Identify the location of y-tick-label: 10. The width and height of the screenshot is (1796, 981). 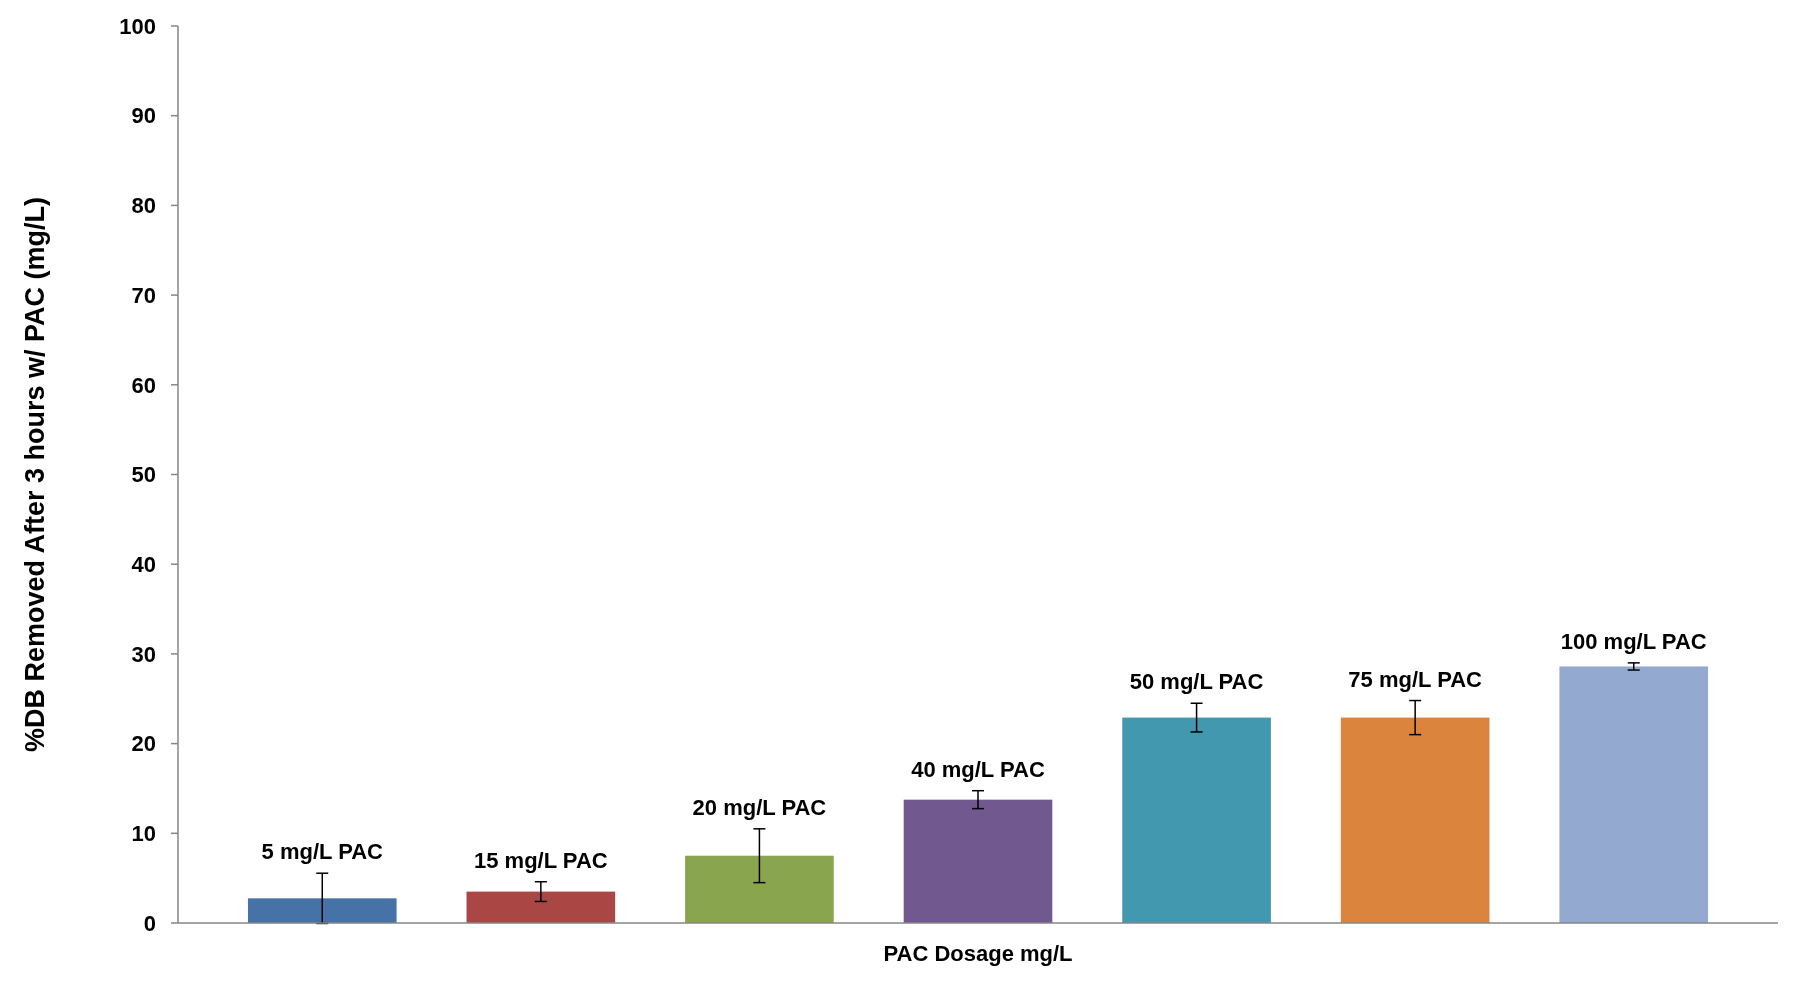
(143, 833).